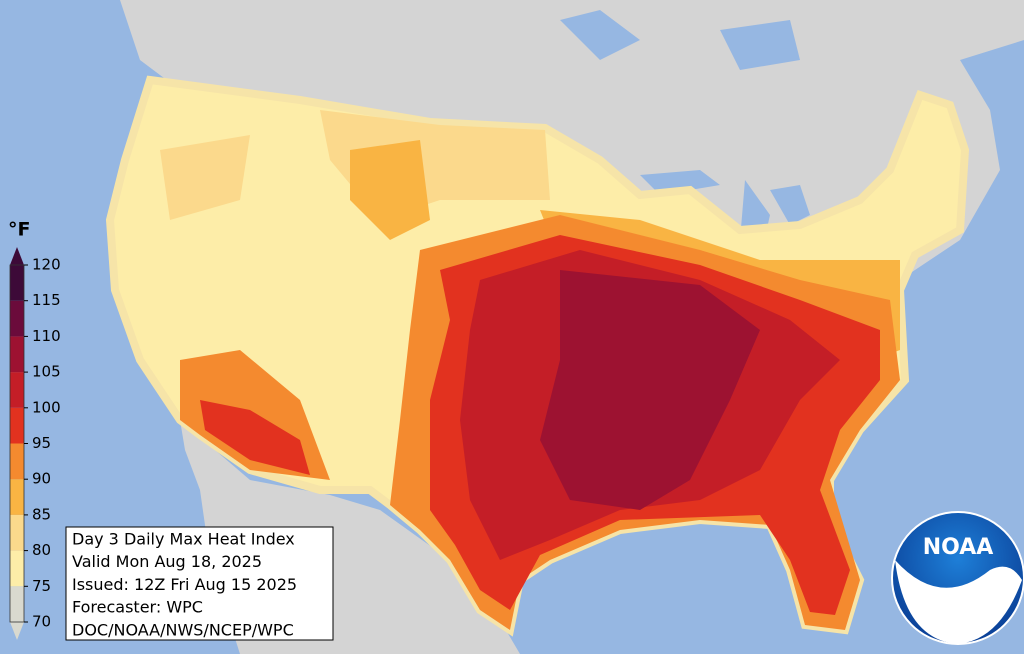 This screenshot has height=658, width=1024. Describe the element at coordinates (958, 602) in the screenshot. I see `noaa-wave` at that location.